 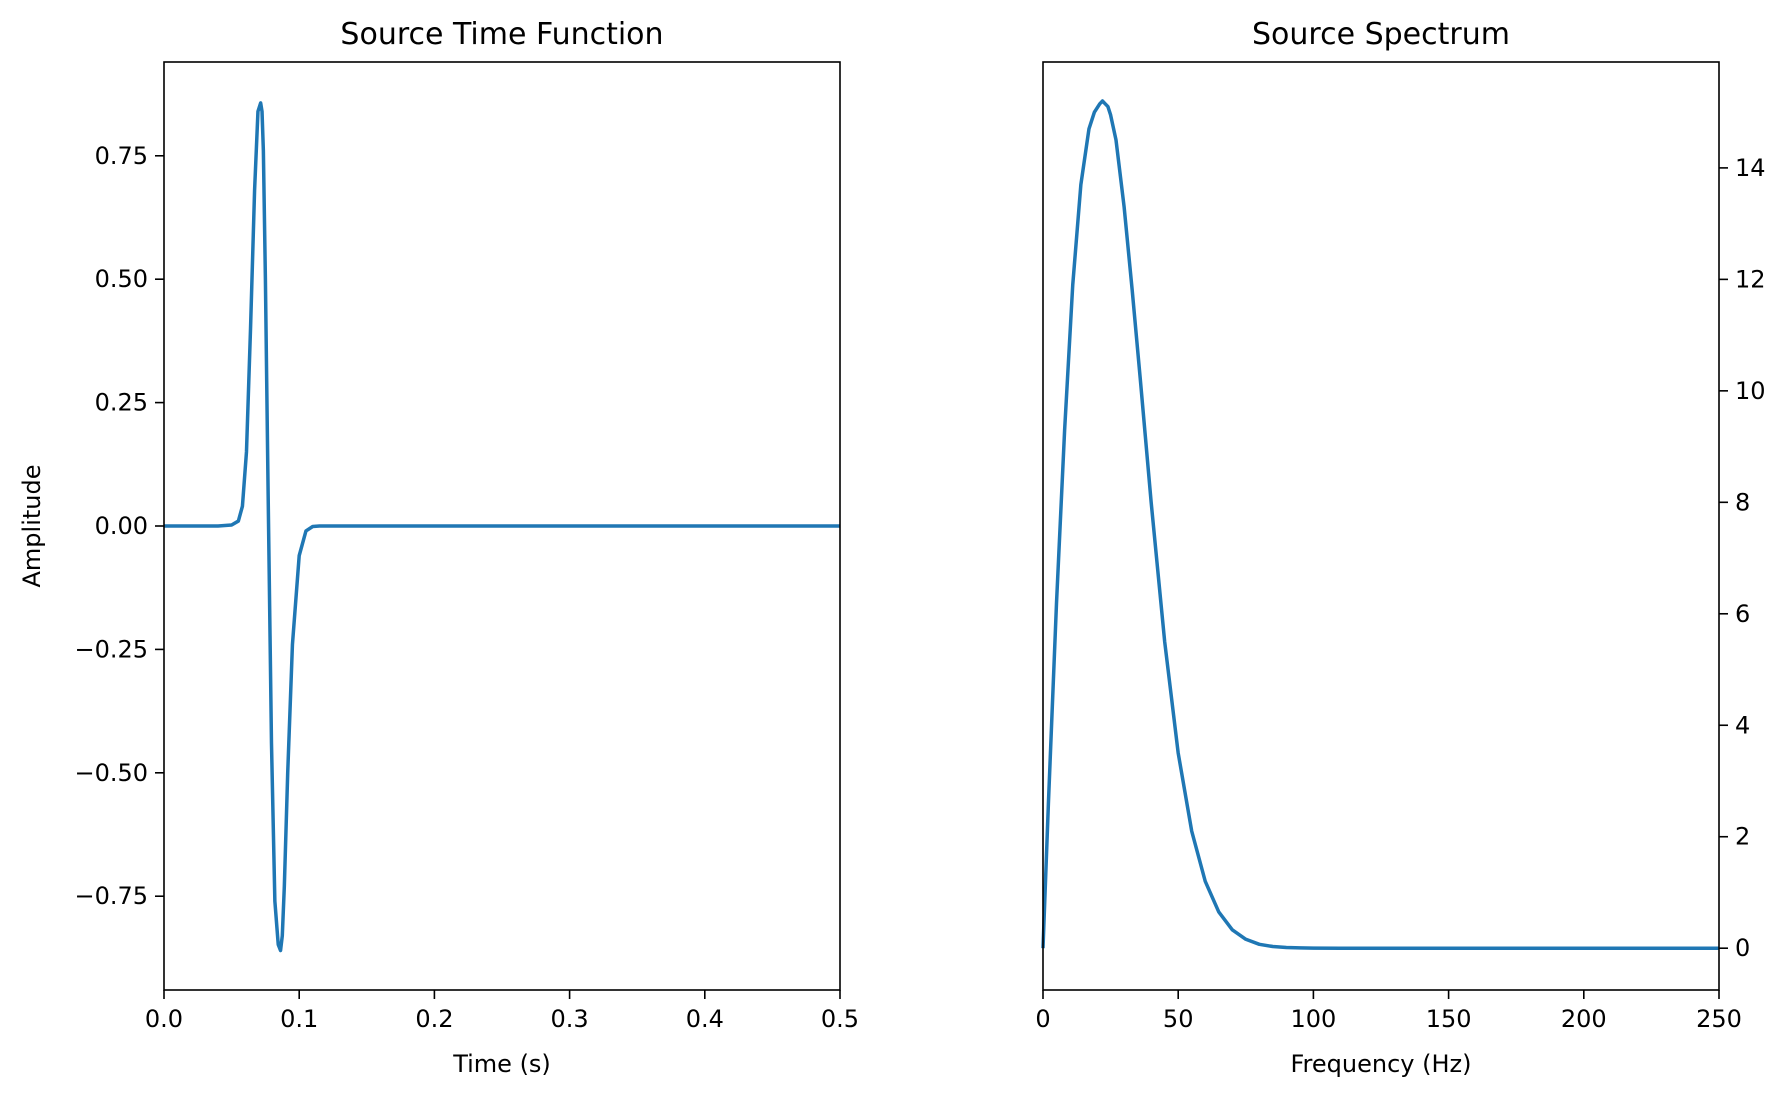 What do you see at coordinates (111, 773) in the screenshot?
I see `time-function-ytick-label: −0.50` at bounding box center [111, 773].